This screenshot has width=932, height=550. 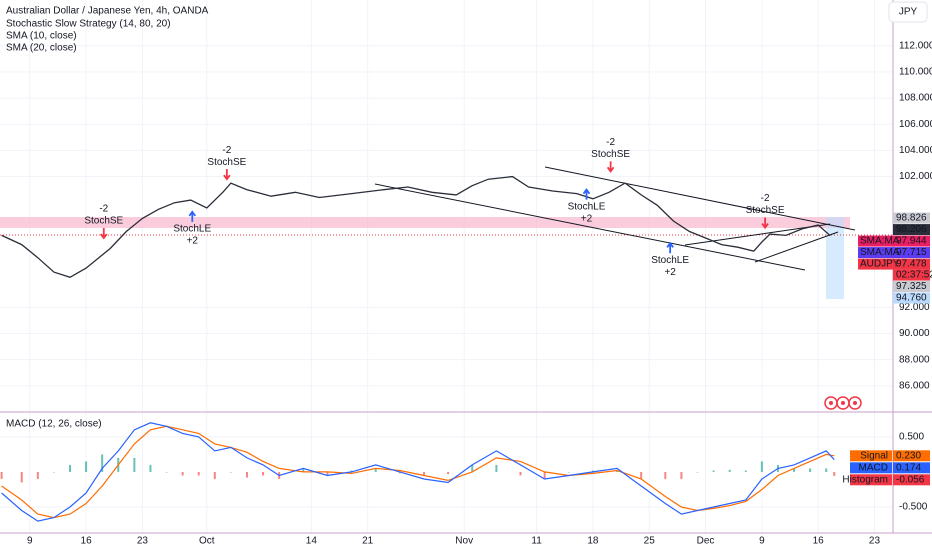 I want to click on indicator: SMA (10, close), so click(x=41, y=36).